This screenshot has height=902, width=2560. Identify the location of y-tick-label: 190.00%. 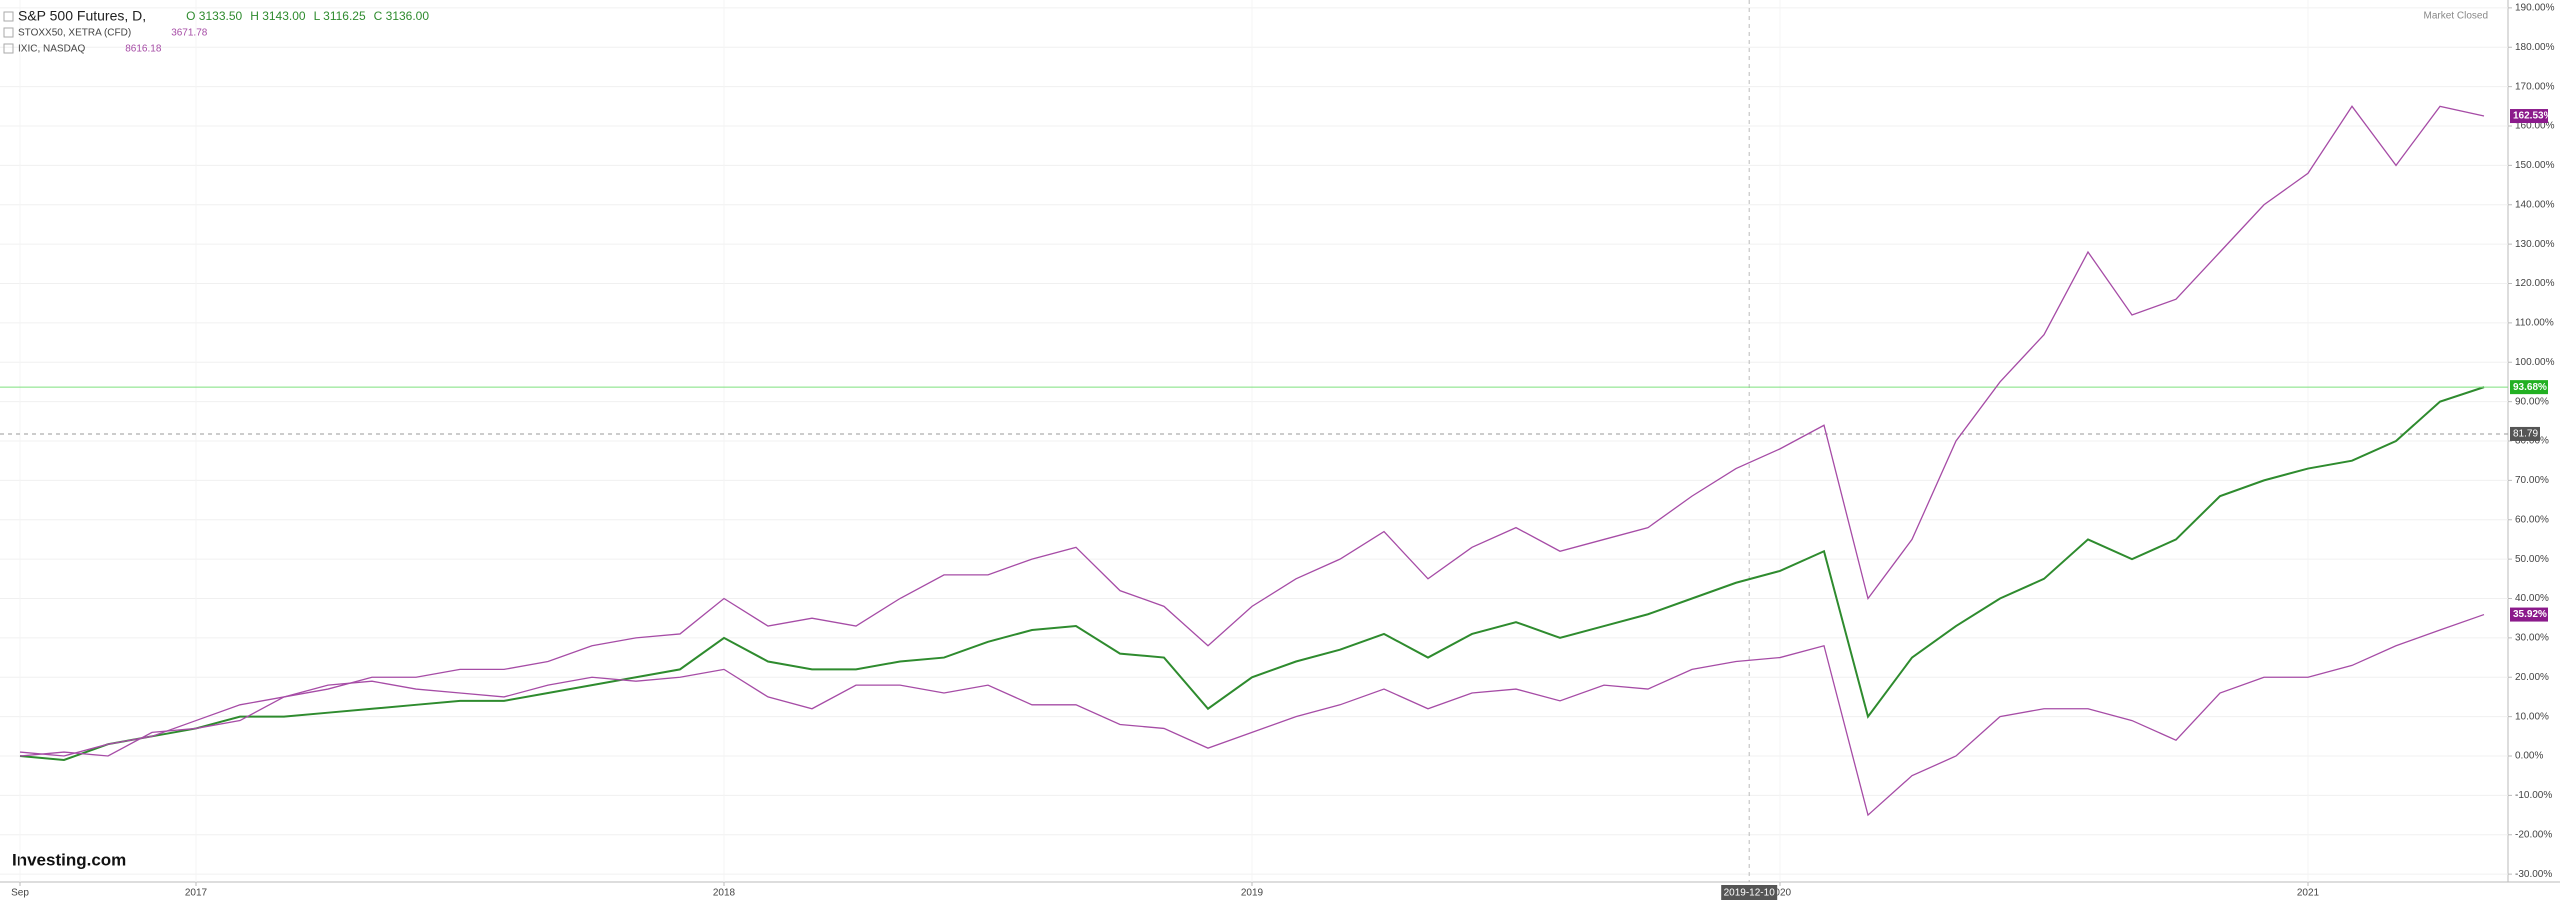
(2535, 8).